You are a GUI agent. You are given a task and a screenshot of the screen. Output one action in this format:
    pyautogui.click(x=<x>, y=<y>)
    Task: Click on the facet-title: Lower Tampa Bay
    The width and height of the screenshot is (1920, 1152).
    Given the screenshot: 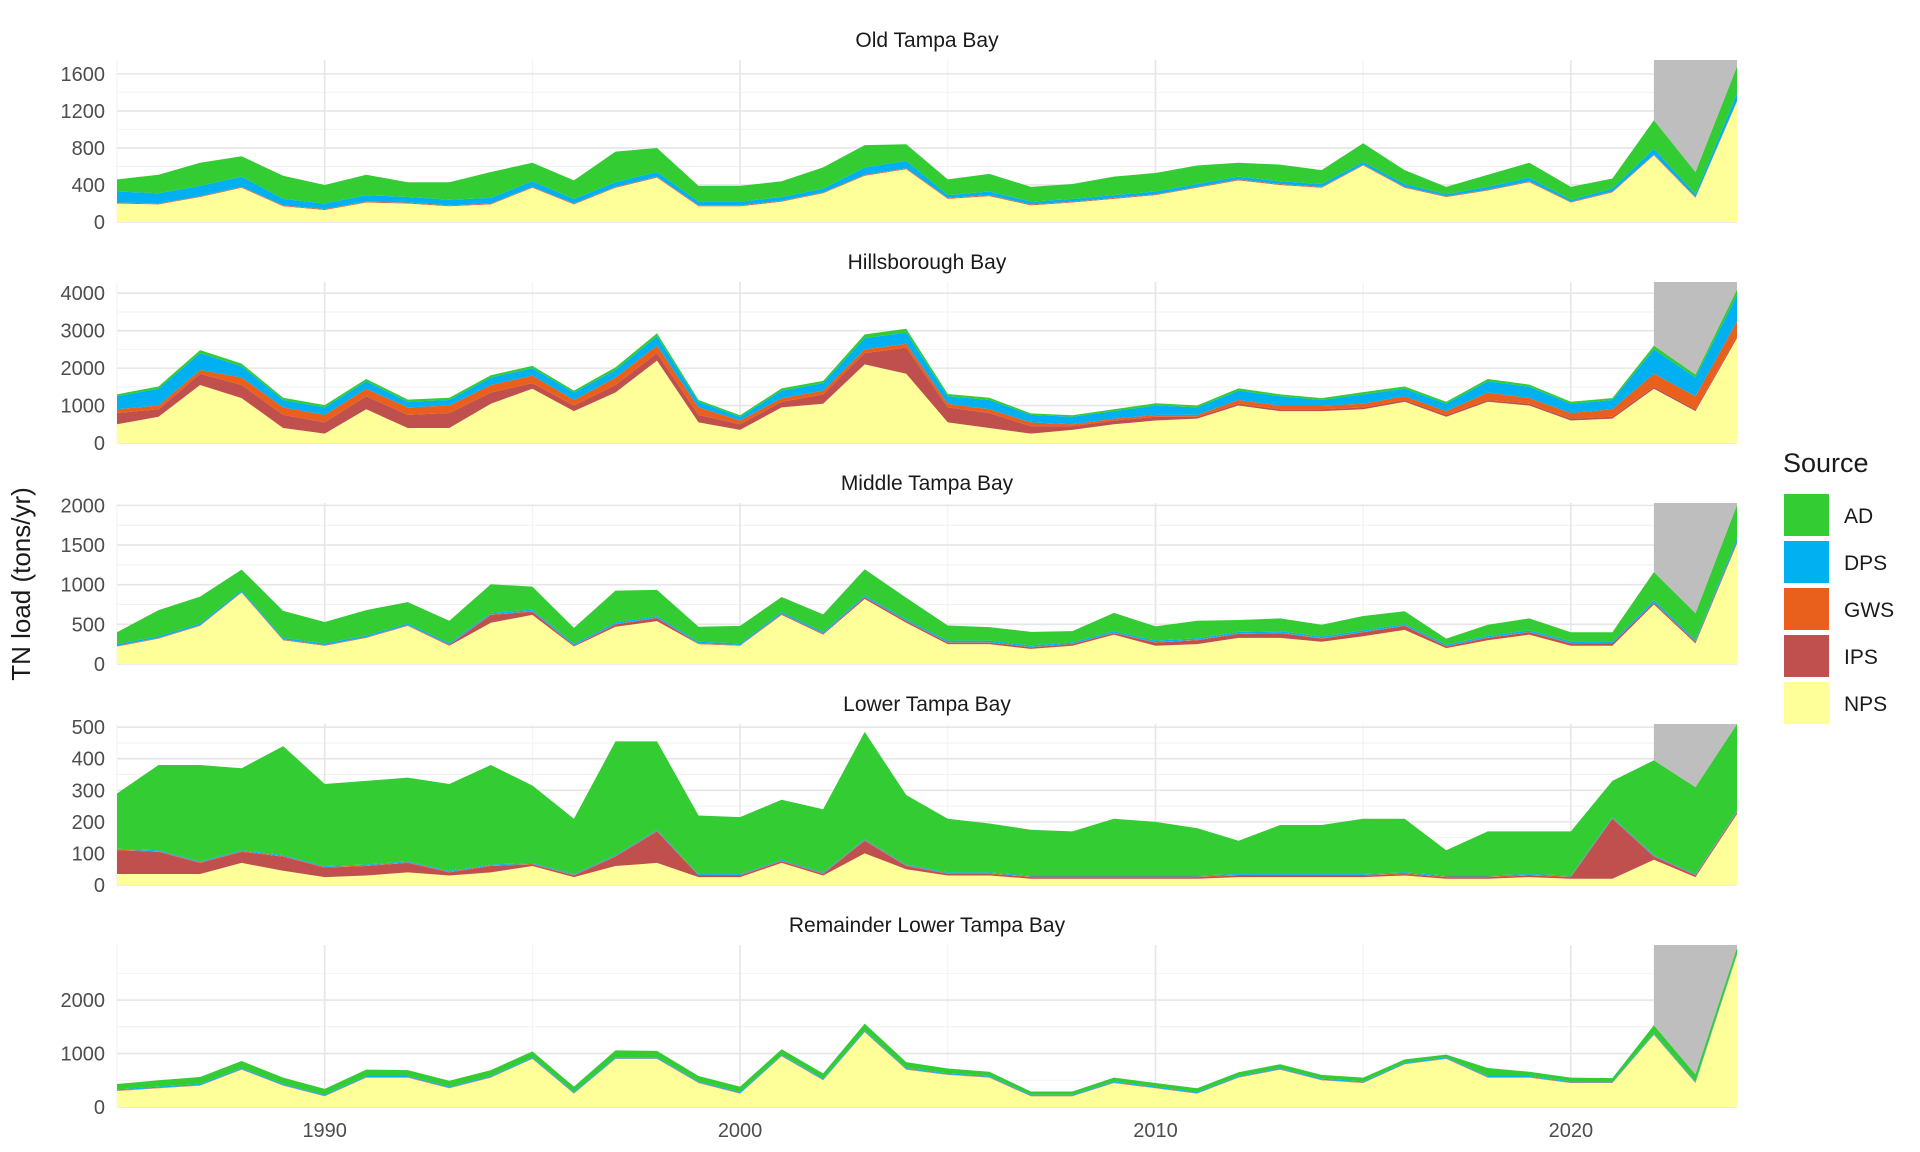 What is the action you would take?
    pyautogui.click(x=927, y=704)
    